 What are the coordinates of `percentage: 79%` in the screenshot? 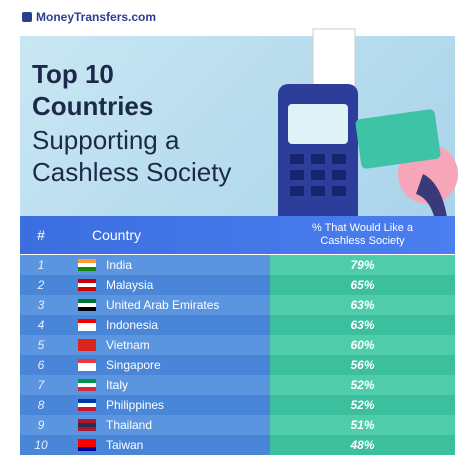 It's located at (362, 265).